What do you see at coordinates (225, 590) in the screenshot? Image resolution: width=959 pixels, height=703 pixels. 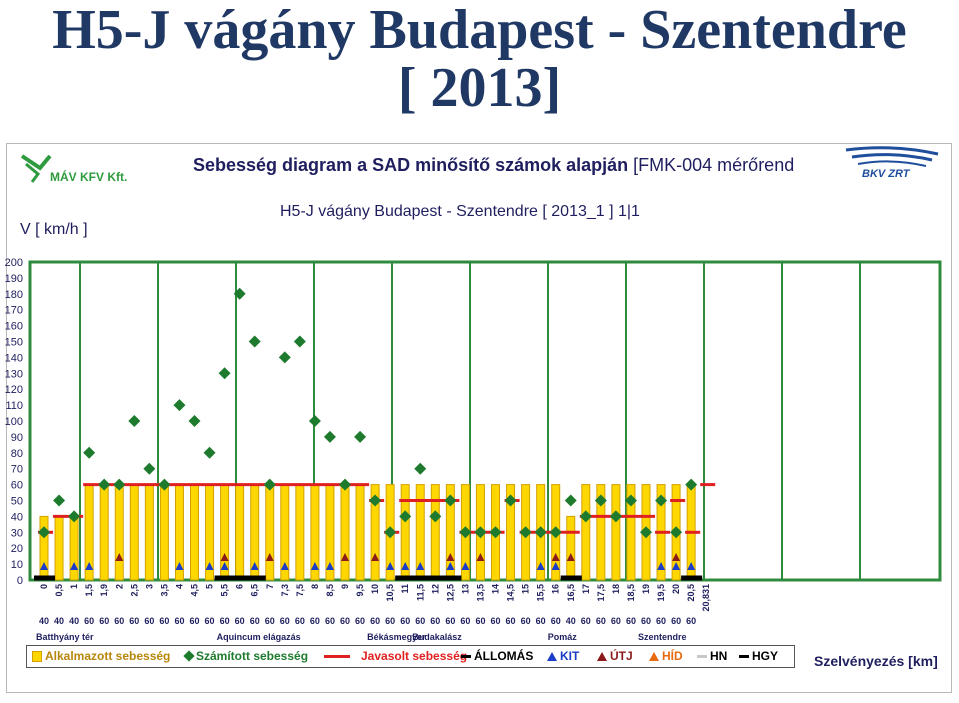 I see `x-tick-label: 5,5` at bounding box center [225, 590].